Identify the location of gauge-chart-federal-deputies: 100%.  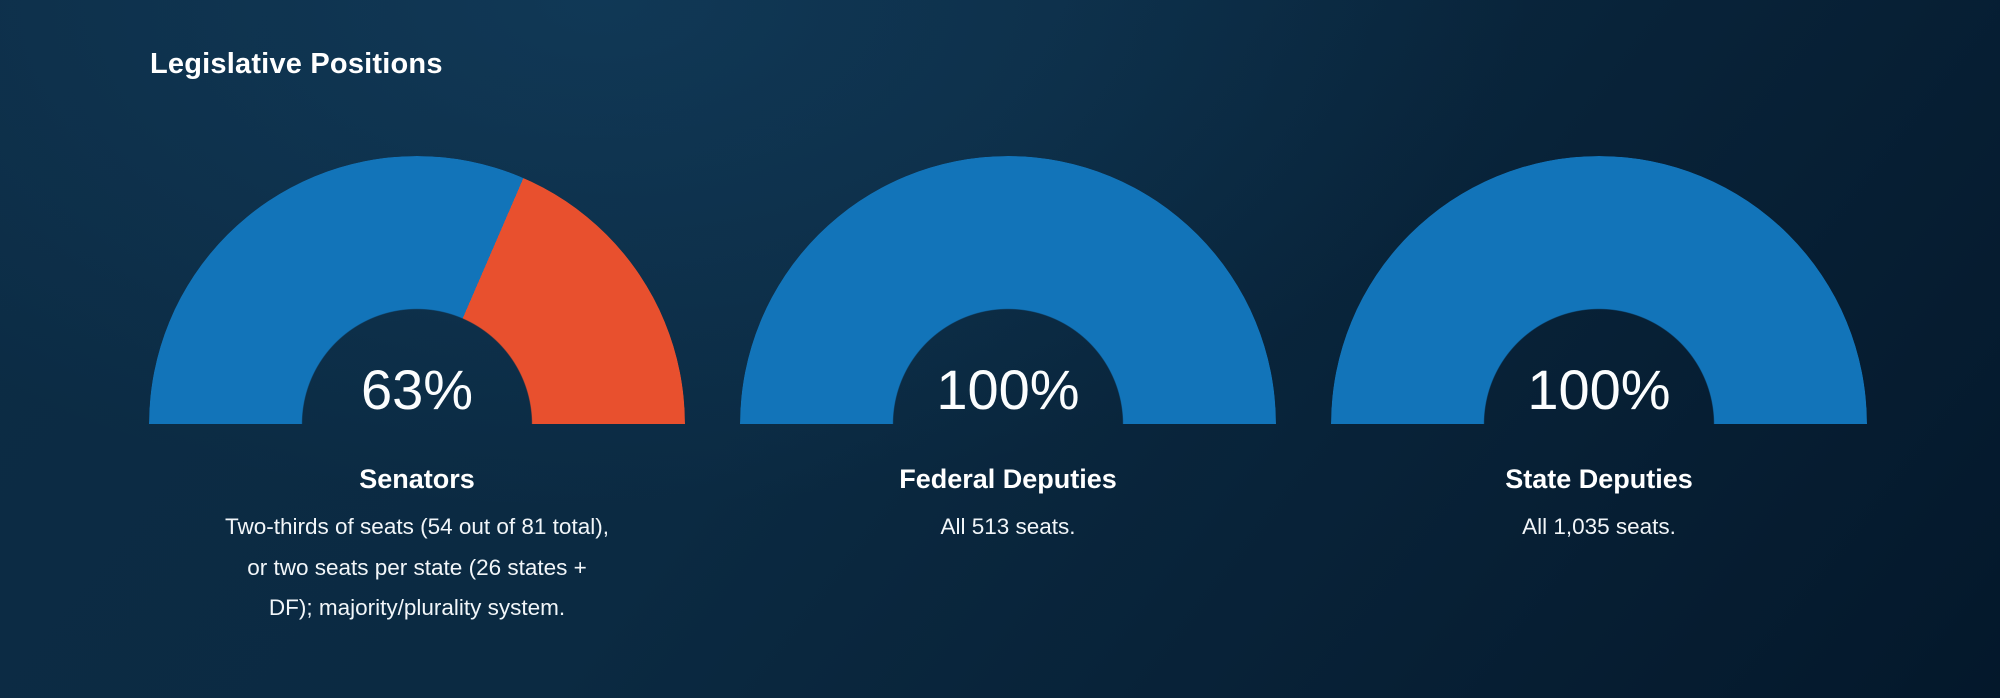
(1008, 290).